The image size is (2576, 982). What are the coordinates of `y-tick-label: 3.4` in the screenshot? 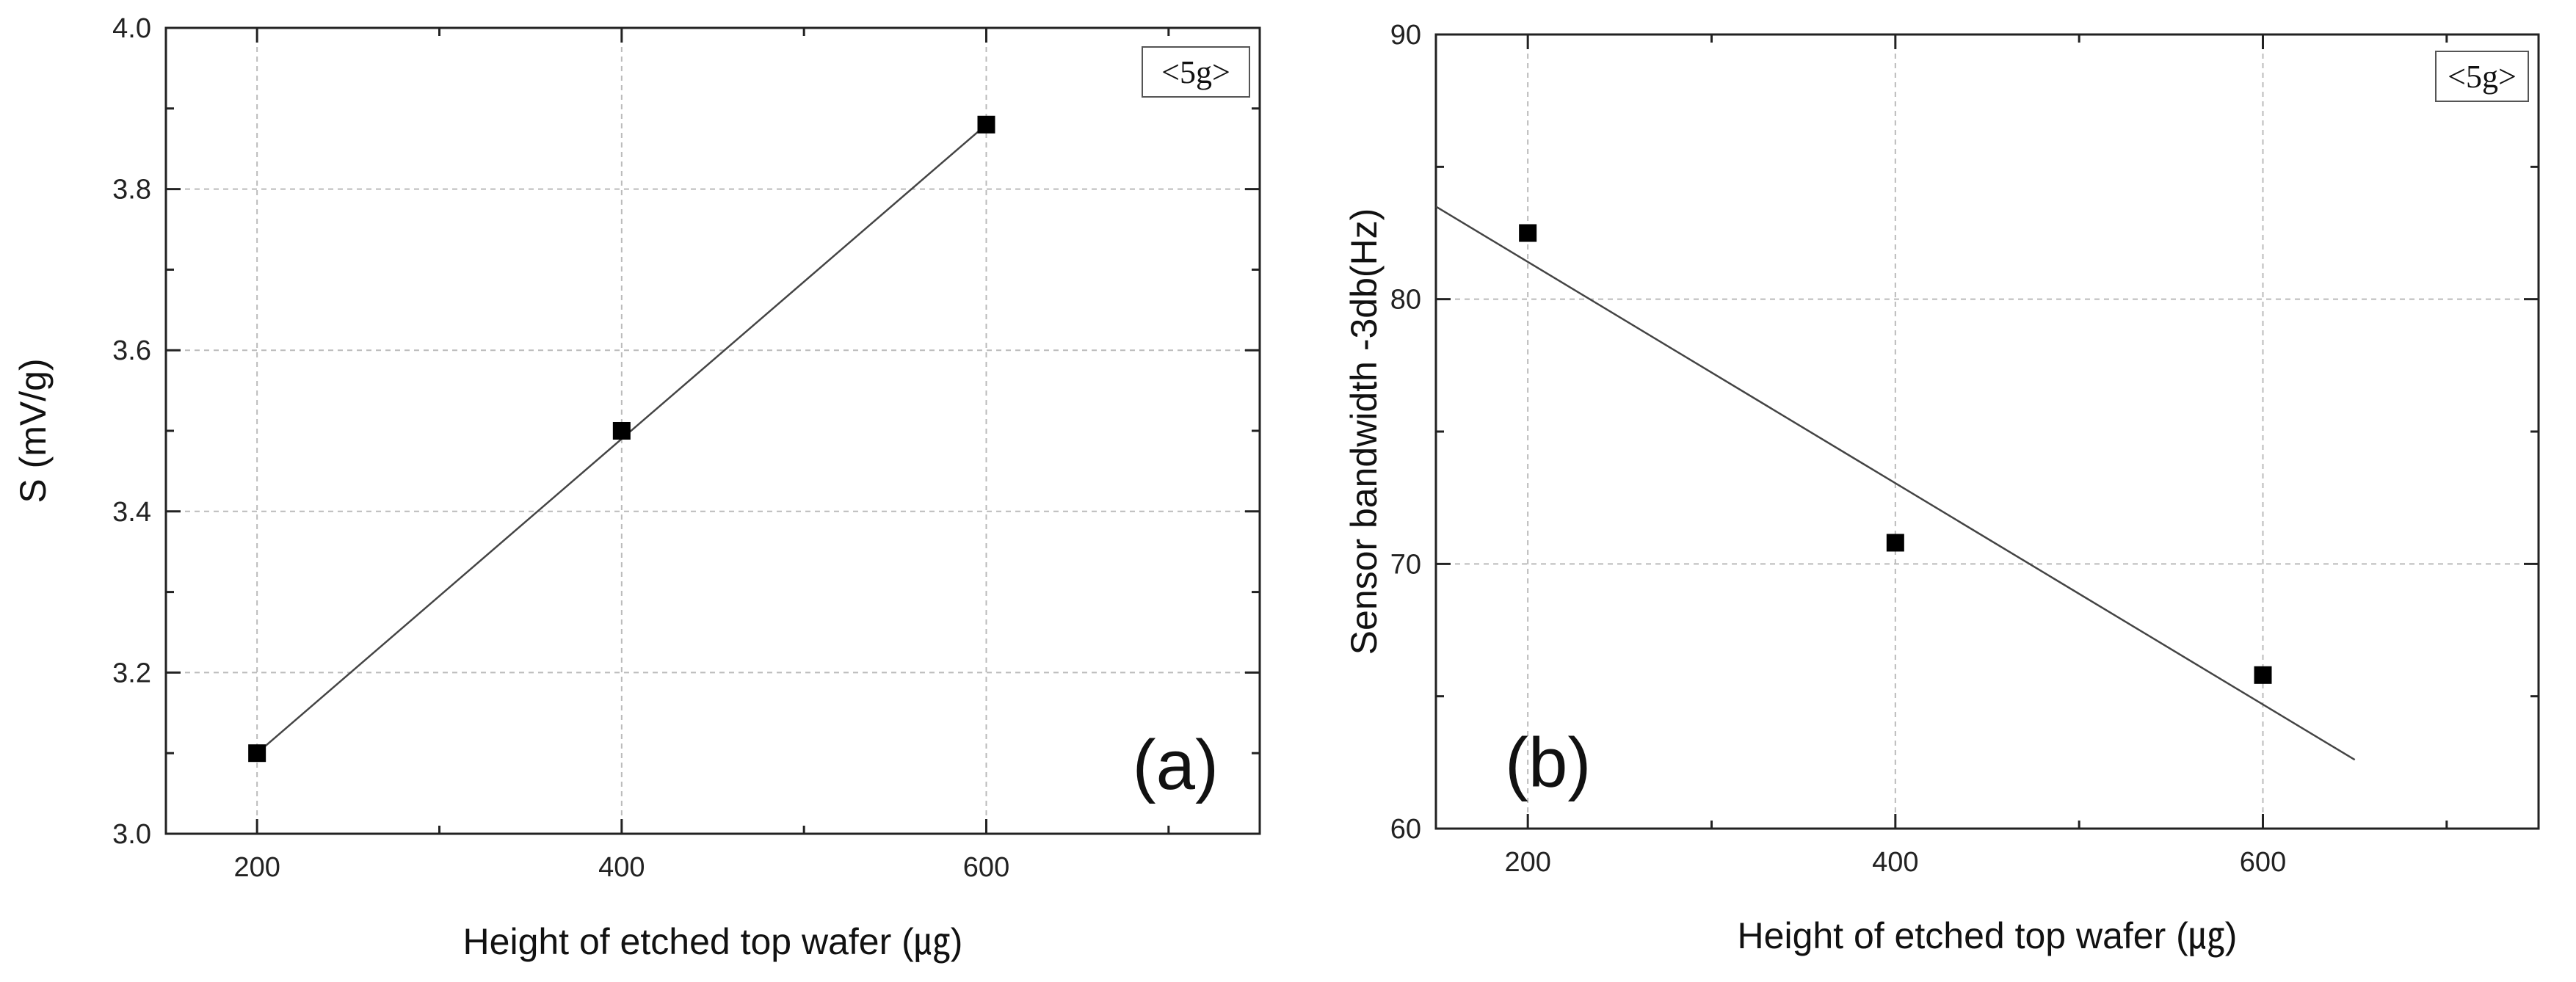 It's located at (131, 512).